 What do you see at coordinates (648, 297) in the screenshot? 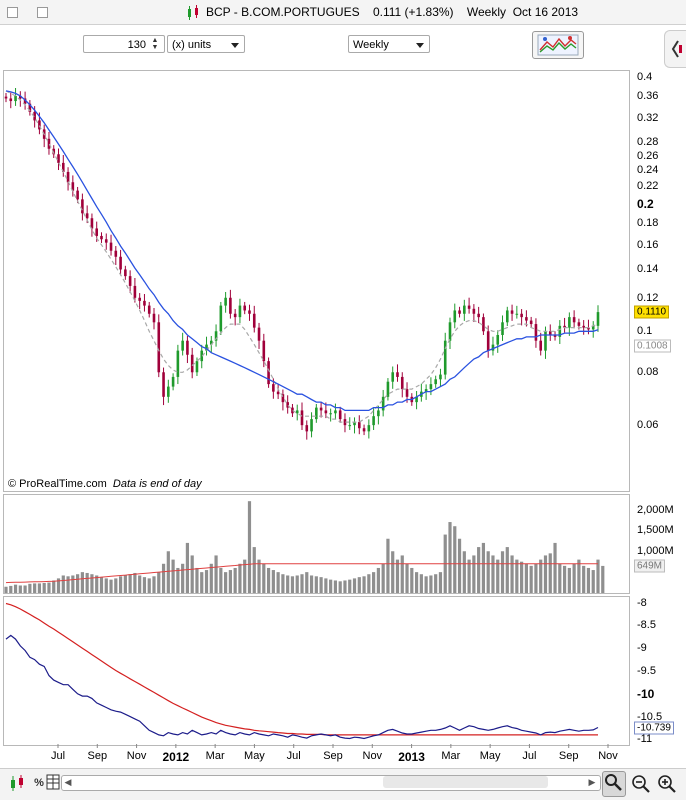
I see `price-y-tick: 0.12` at bounding box center [648, 297].